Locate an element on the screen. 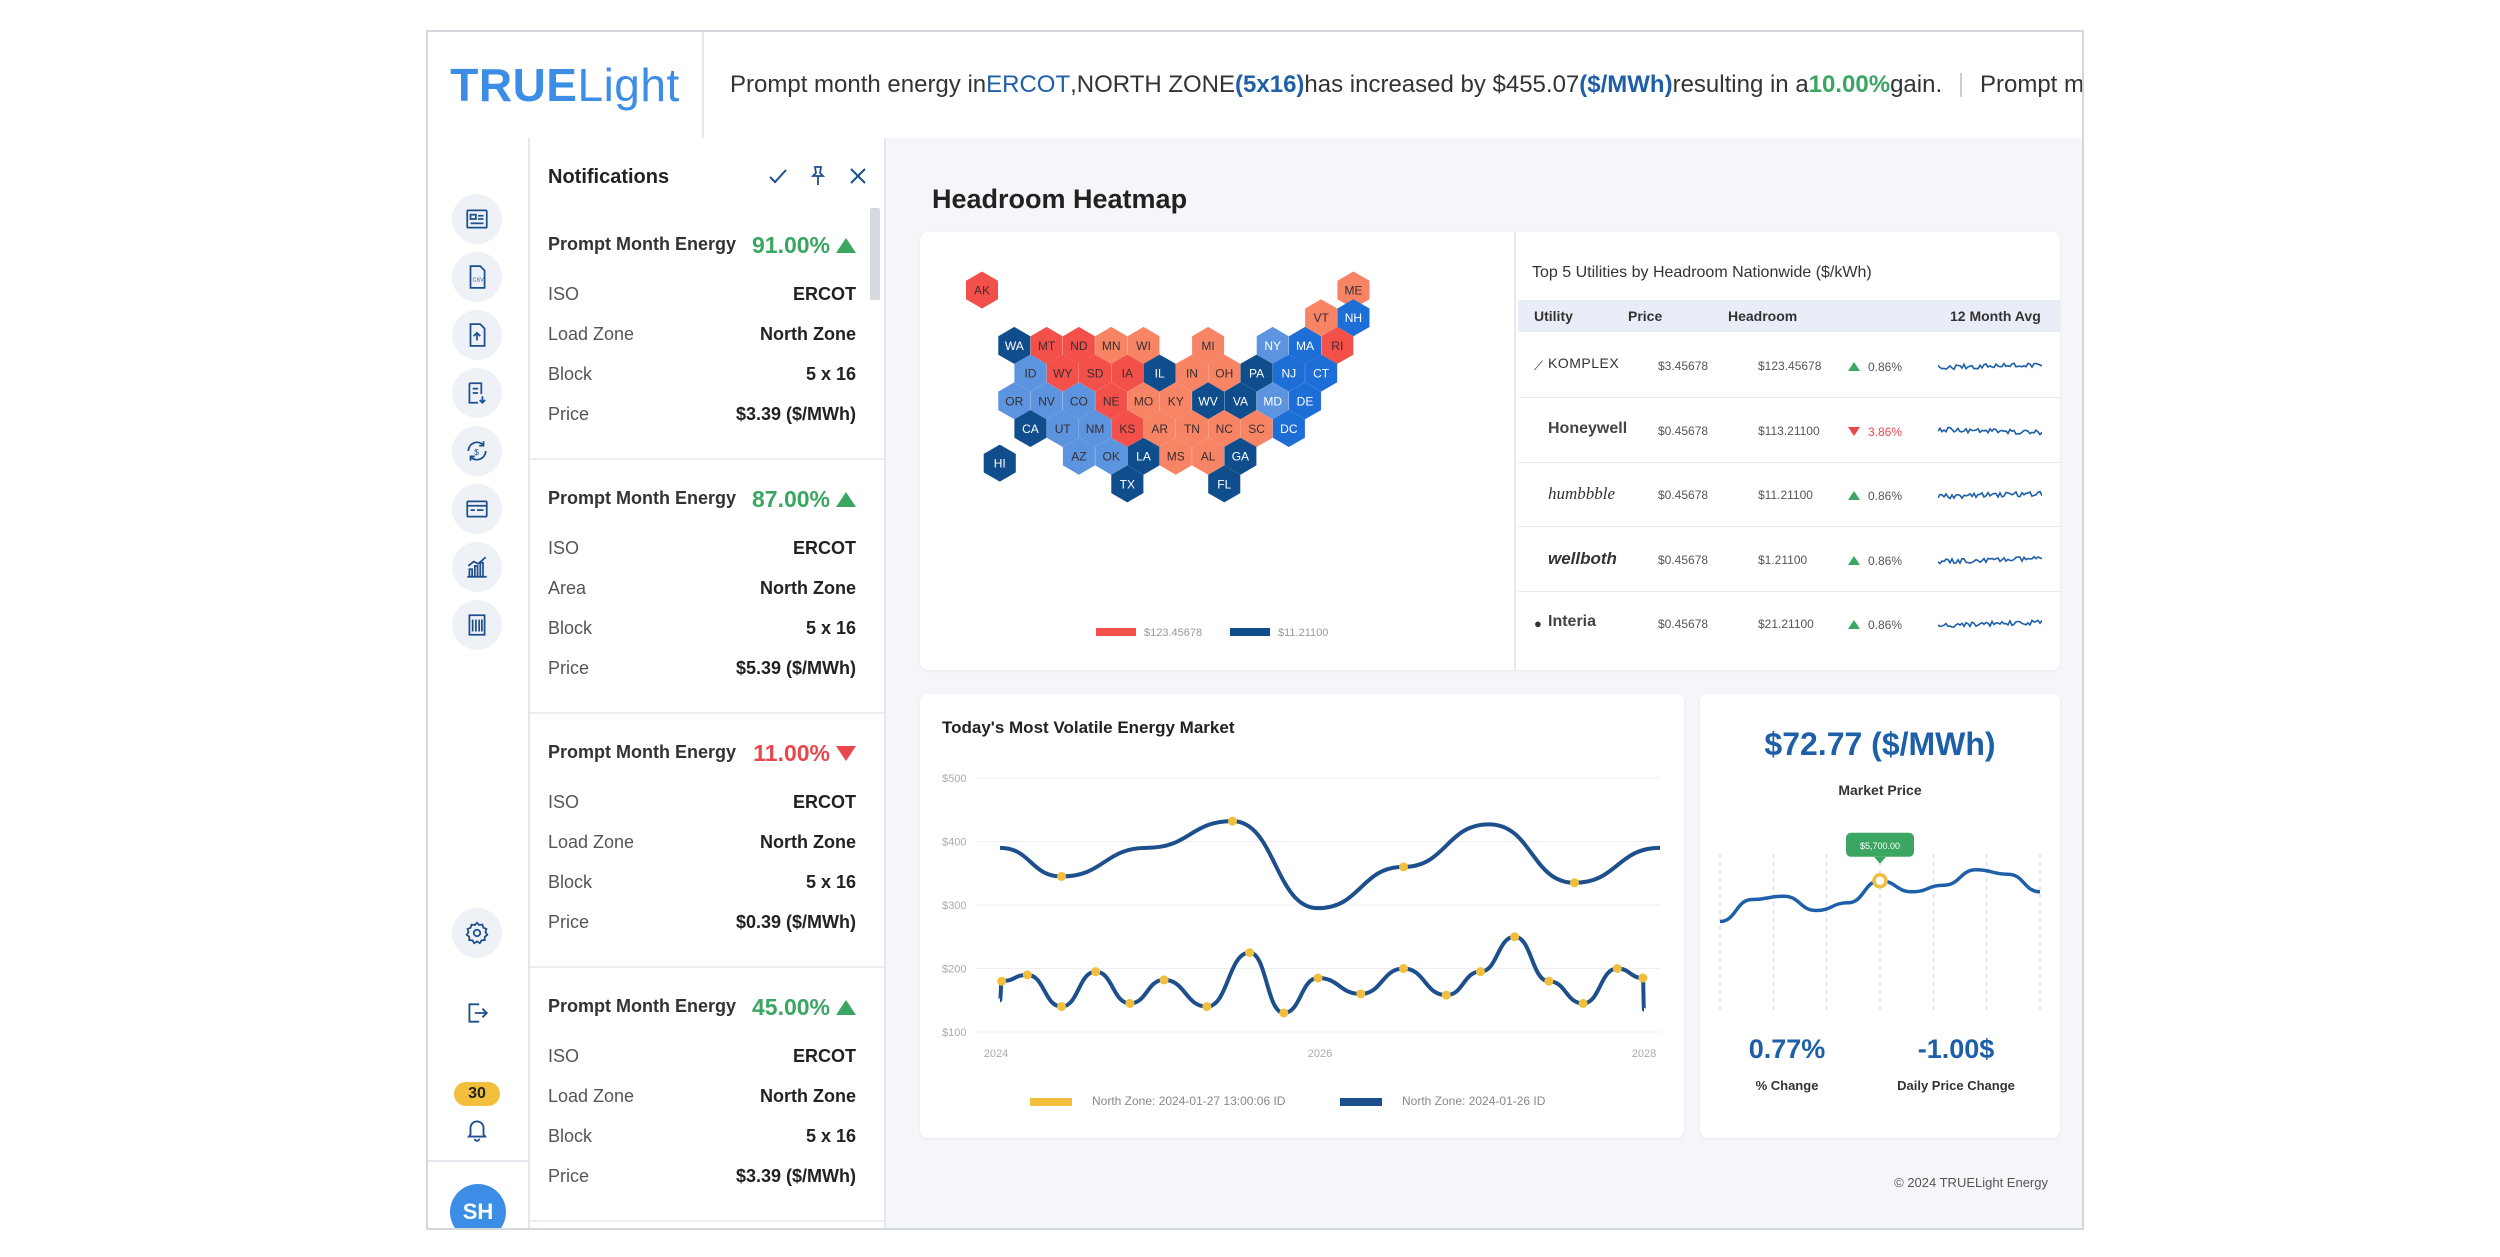 The width and height of the screenshot is (2500, 1257). dashboard-icon is located at coordinates (477, 219).